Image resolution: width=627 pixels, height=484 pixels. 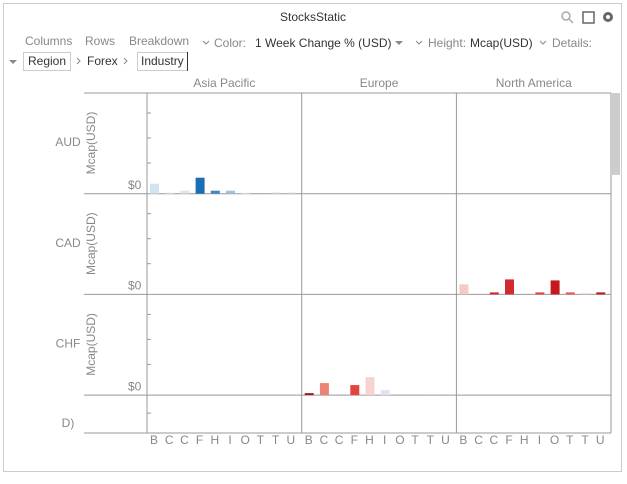 What do you see at coordinates (68, 142) in the screenshot?
I see `row-label: AUD` at bounding box center [68, 142].